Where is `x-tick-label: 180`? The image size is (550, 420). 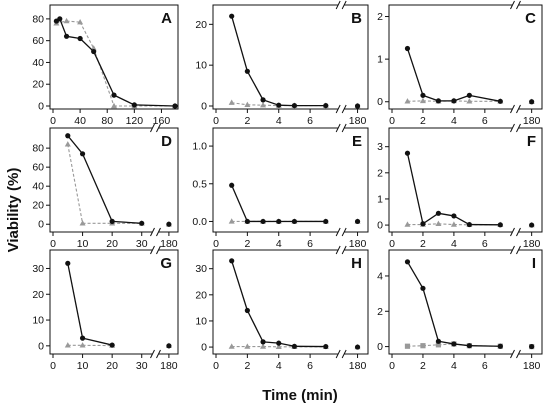
x-tick-label: 180 is located at coordinates (532, 244).